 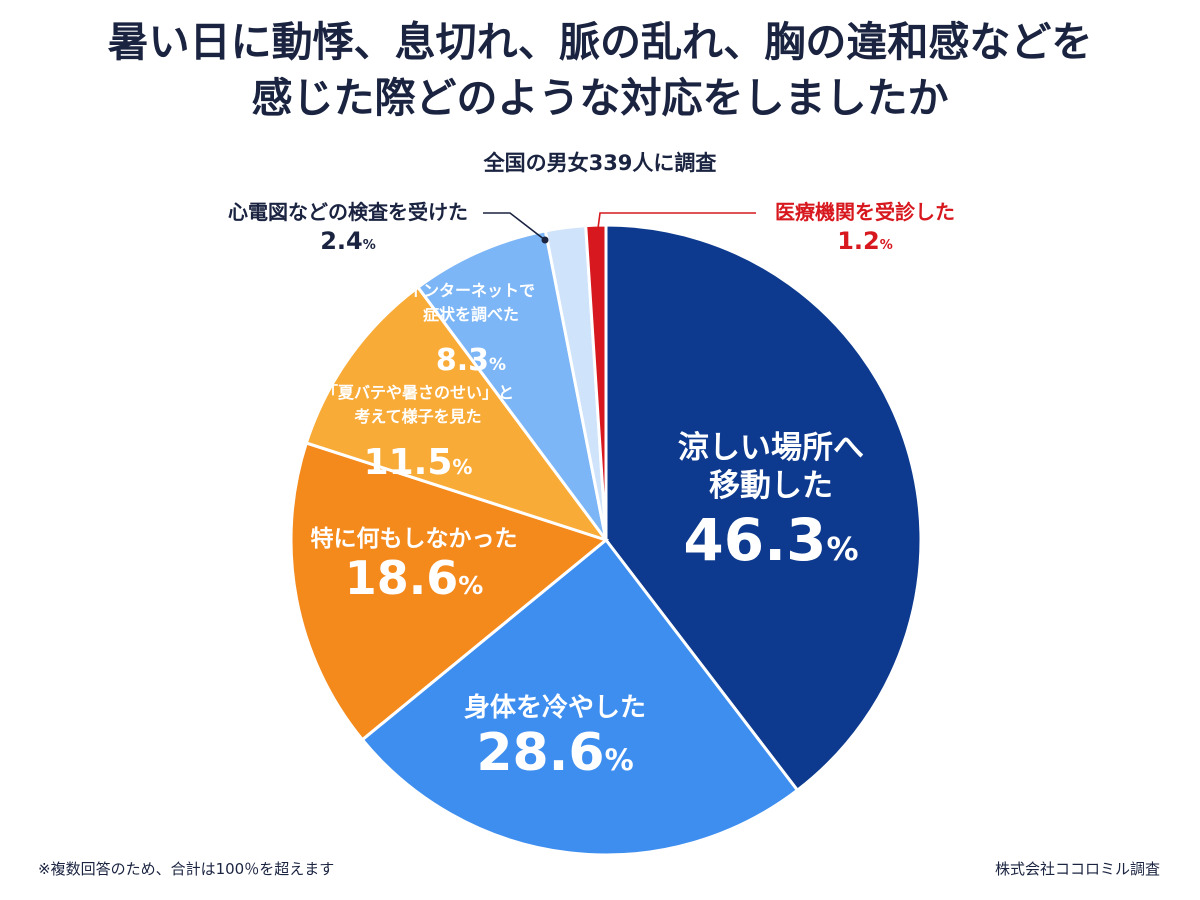 What do you see at coordinates (771, 486) in the screenshot?
I see `slice-label-1-line-2: 移動した` at bounding box center [771, 486].